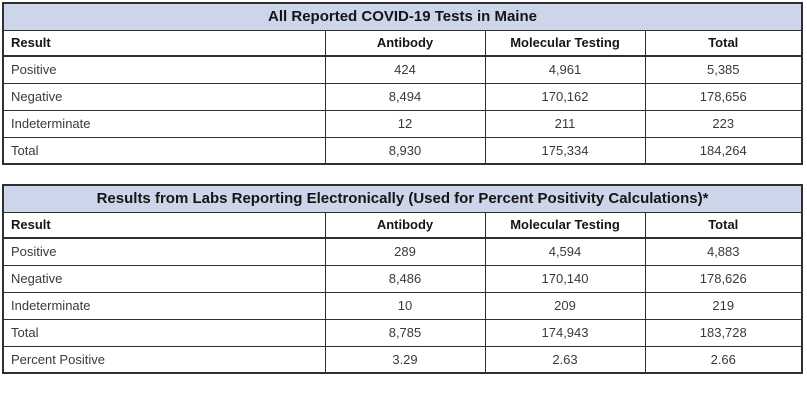 The image size is (807, 404). I want to click on table-row-total: Total 8,930 175,334 184,264, so click(402, 150).